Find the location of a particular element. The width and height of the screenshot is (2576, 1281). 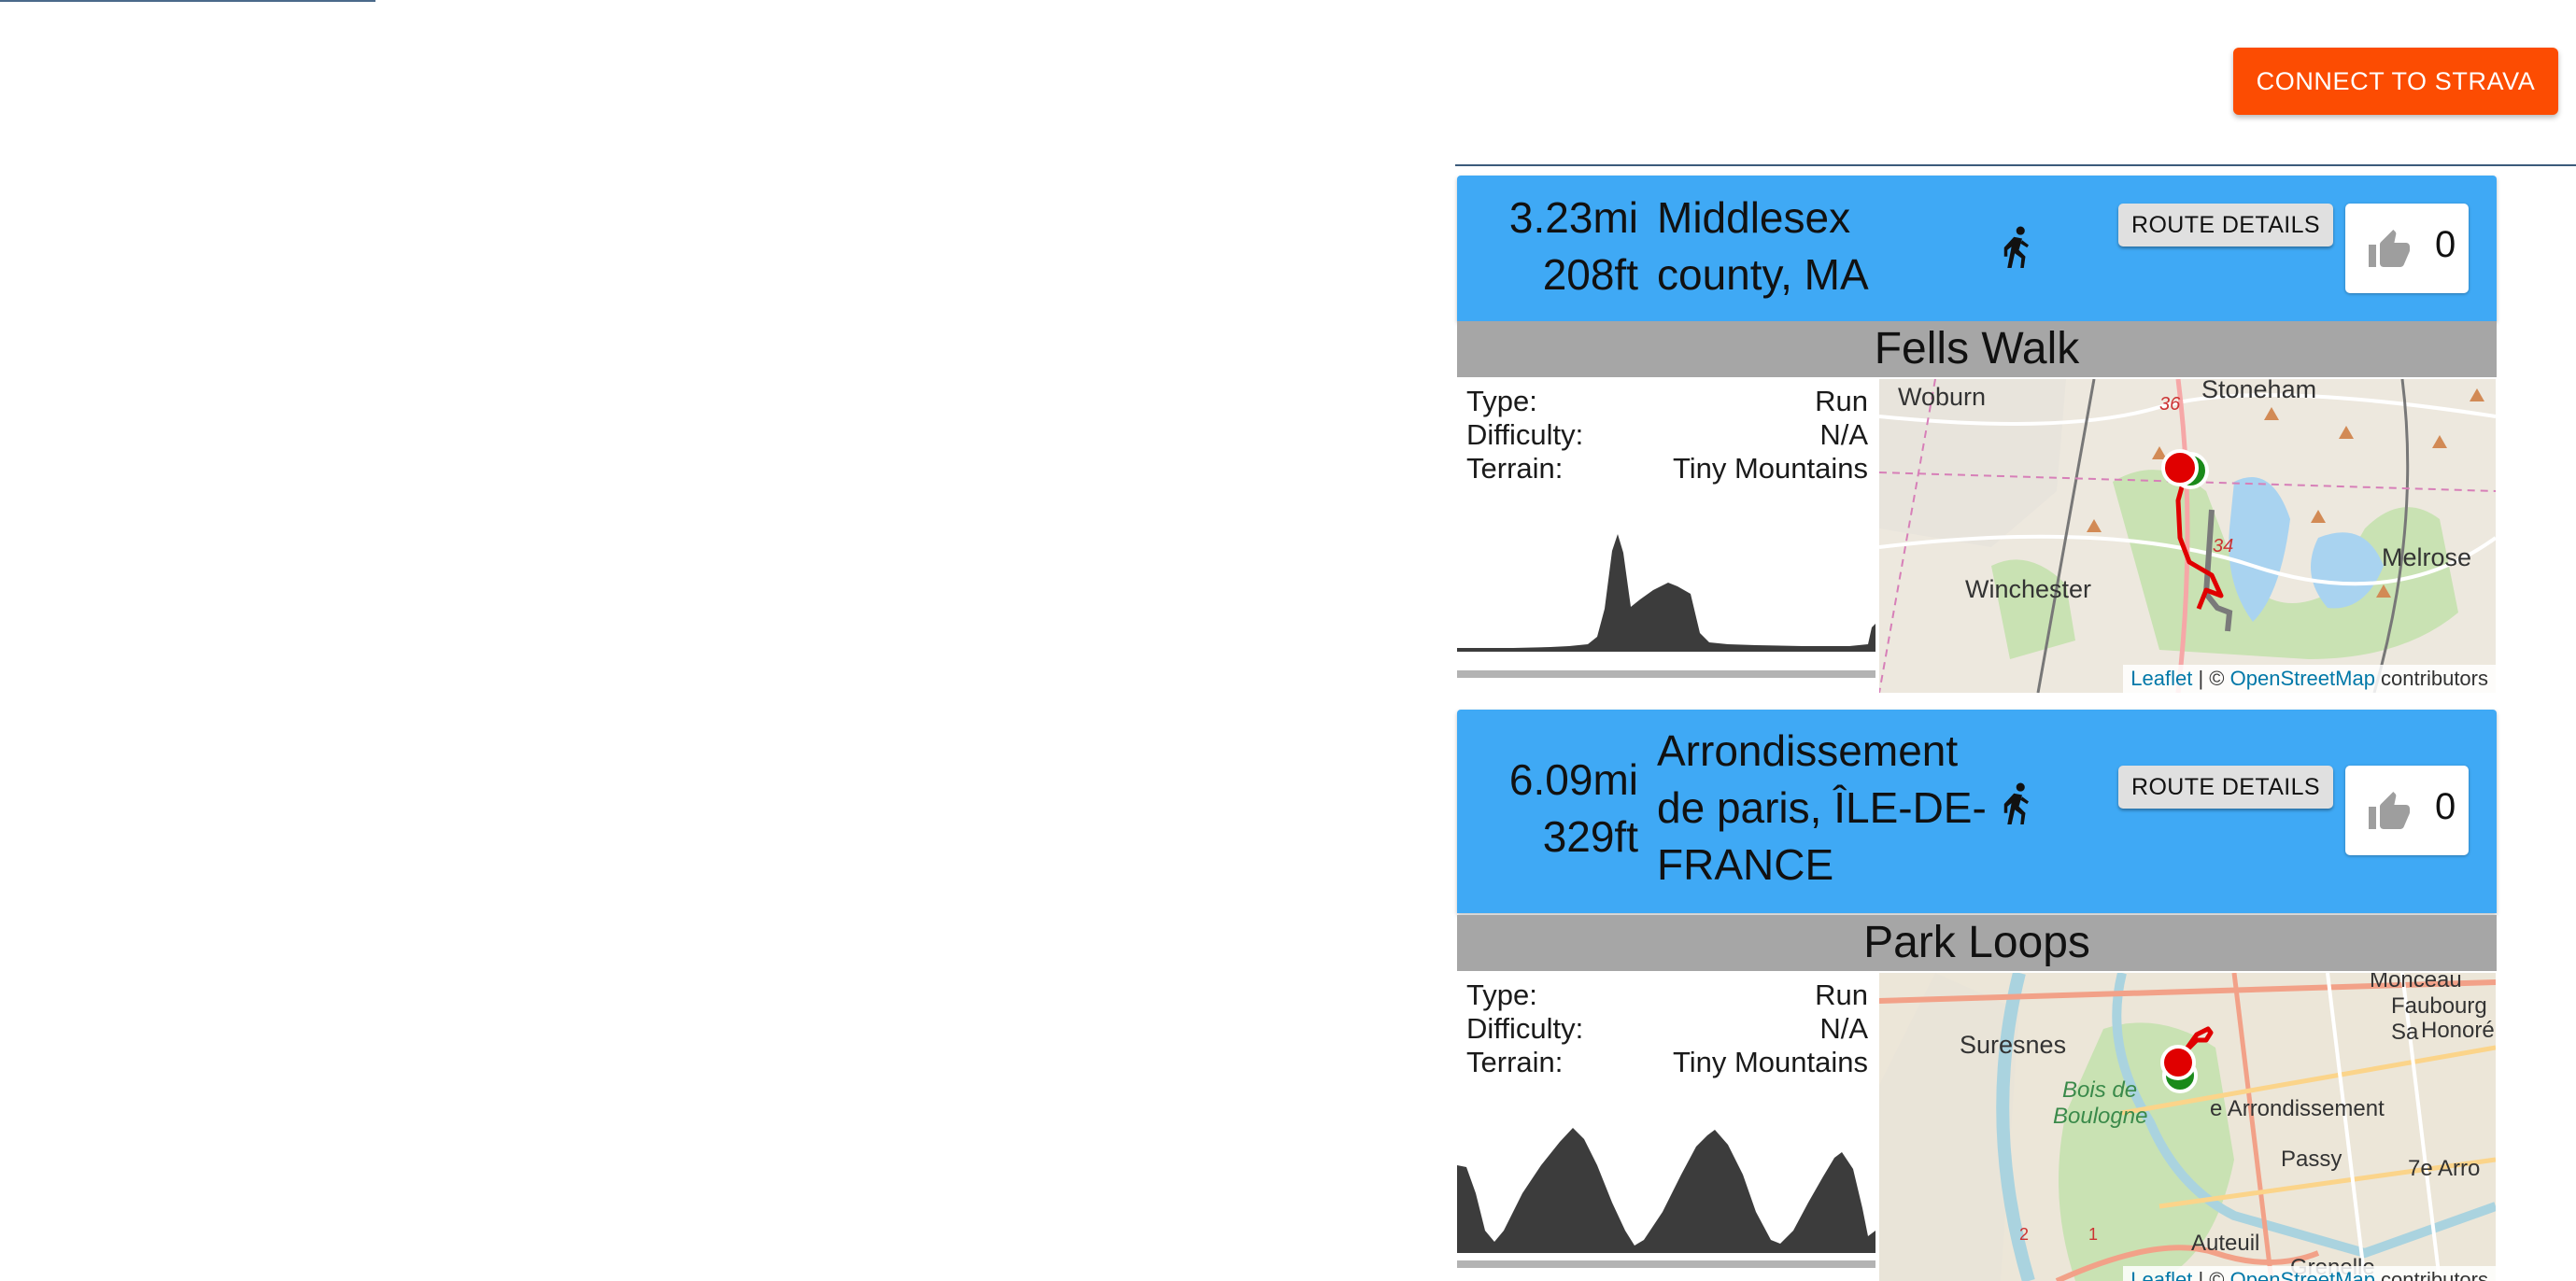

route-location-line: county, MA is located at coordinates (1763, 274).